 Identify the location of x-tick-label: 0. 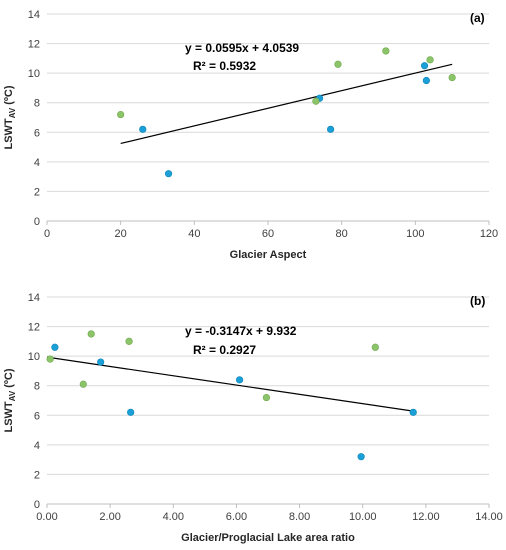
(47, 234).